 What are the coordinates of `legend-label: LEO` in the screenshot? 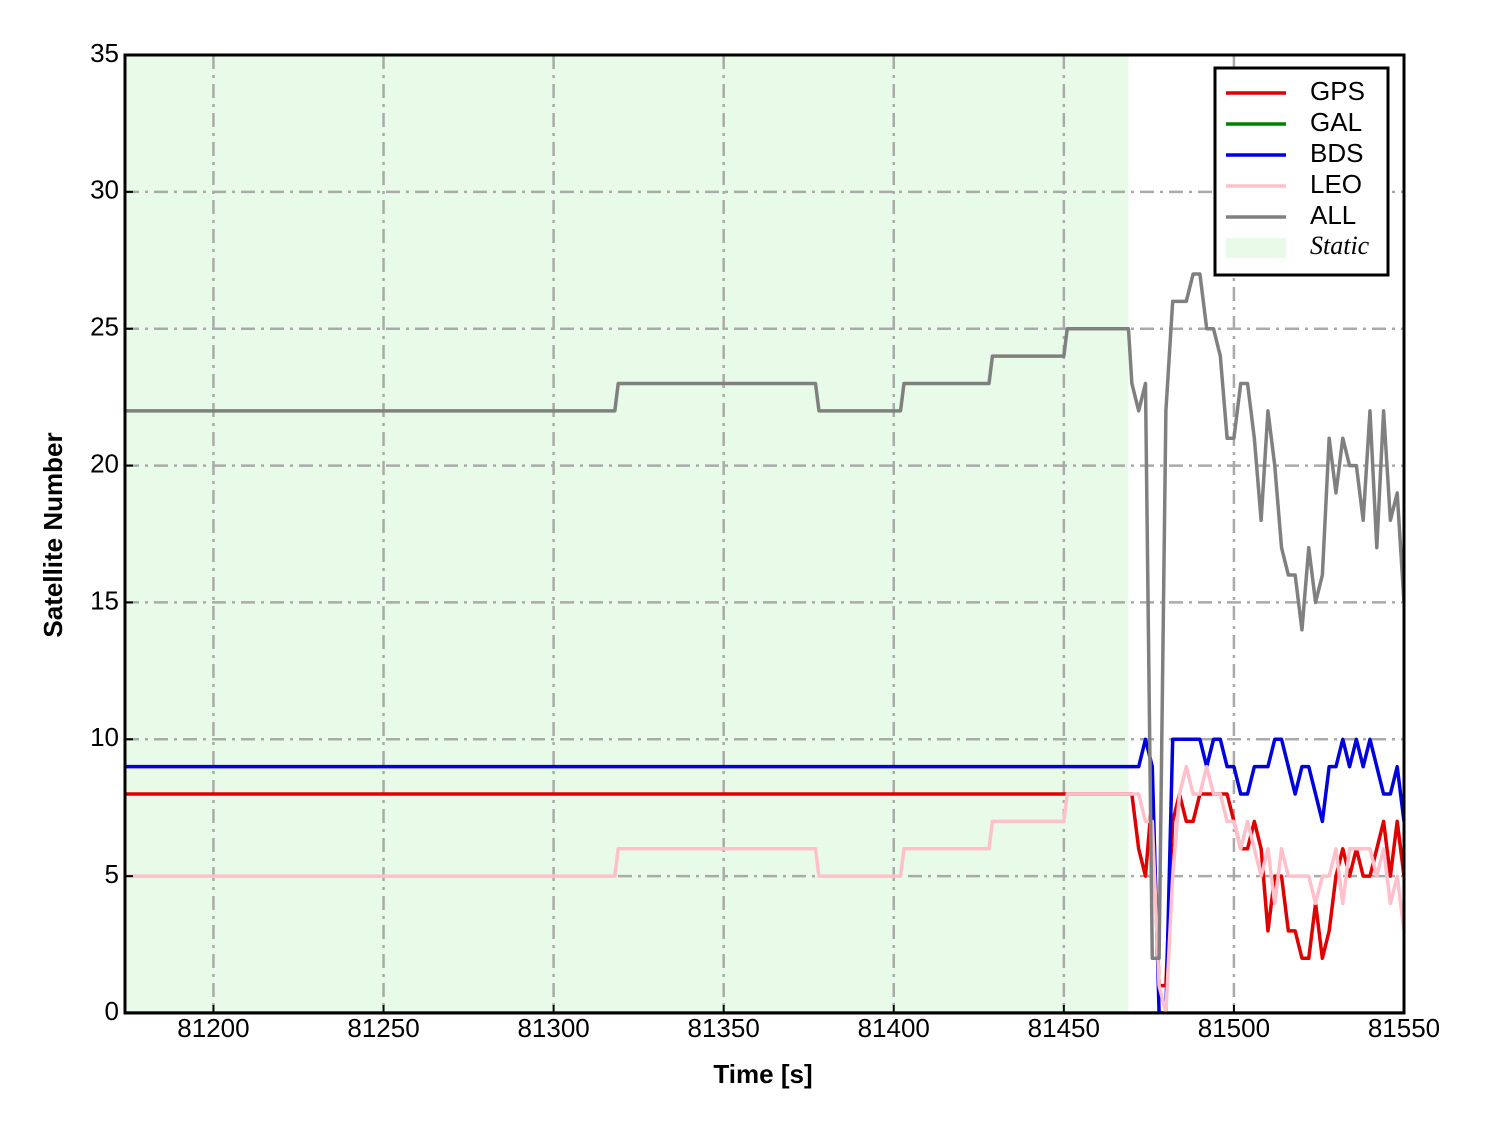 It's located at (1336, 184).